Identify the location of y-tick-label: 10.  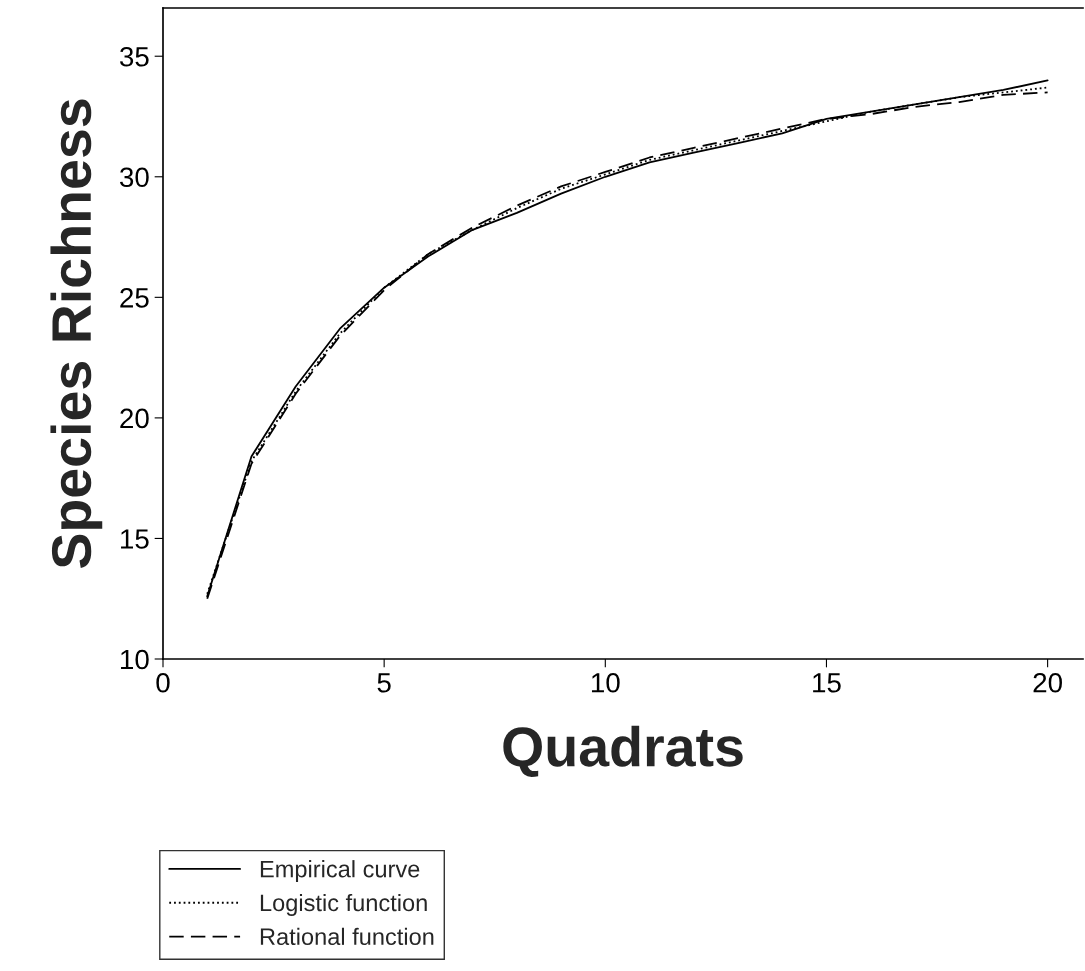
(135, 659).